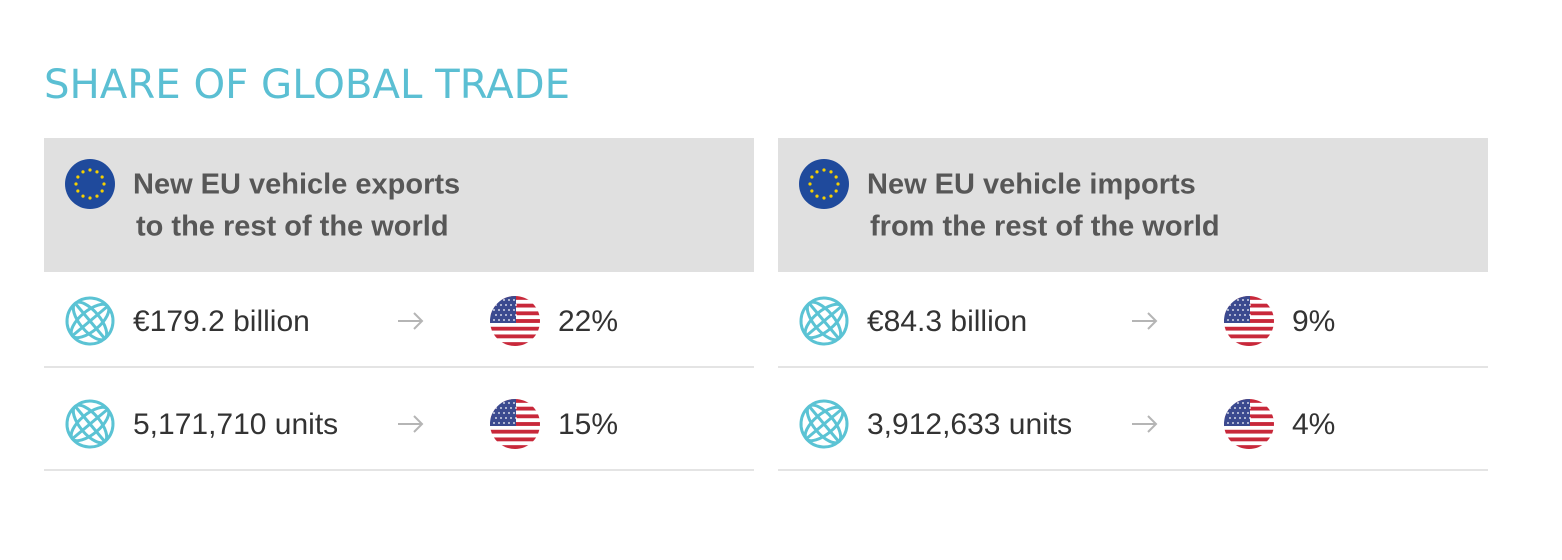 The image size is (1562, 560). What do you see at coordinates (947, 321) in the screenshot?
I see `amount: €84.3 billion` at bounding box center [947, 321].